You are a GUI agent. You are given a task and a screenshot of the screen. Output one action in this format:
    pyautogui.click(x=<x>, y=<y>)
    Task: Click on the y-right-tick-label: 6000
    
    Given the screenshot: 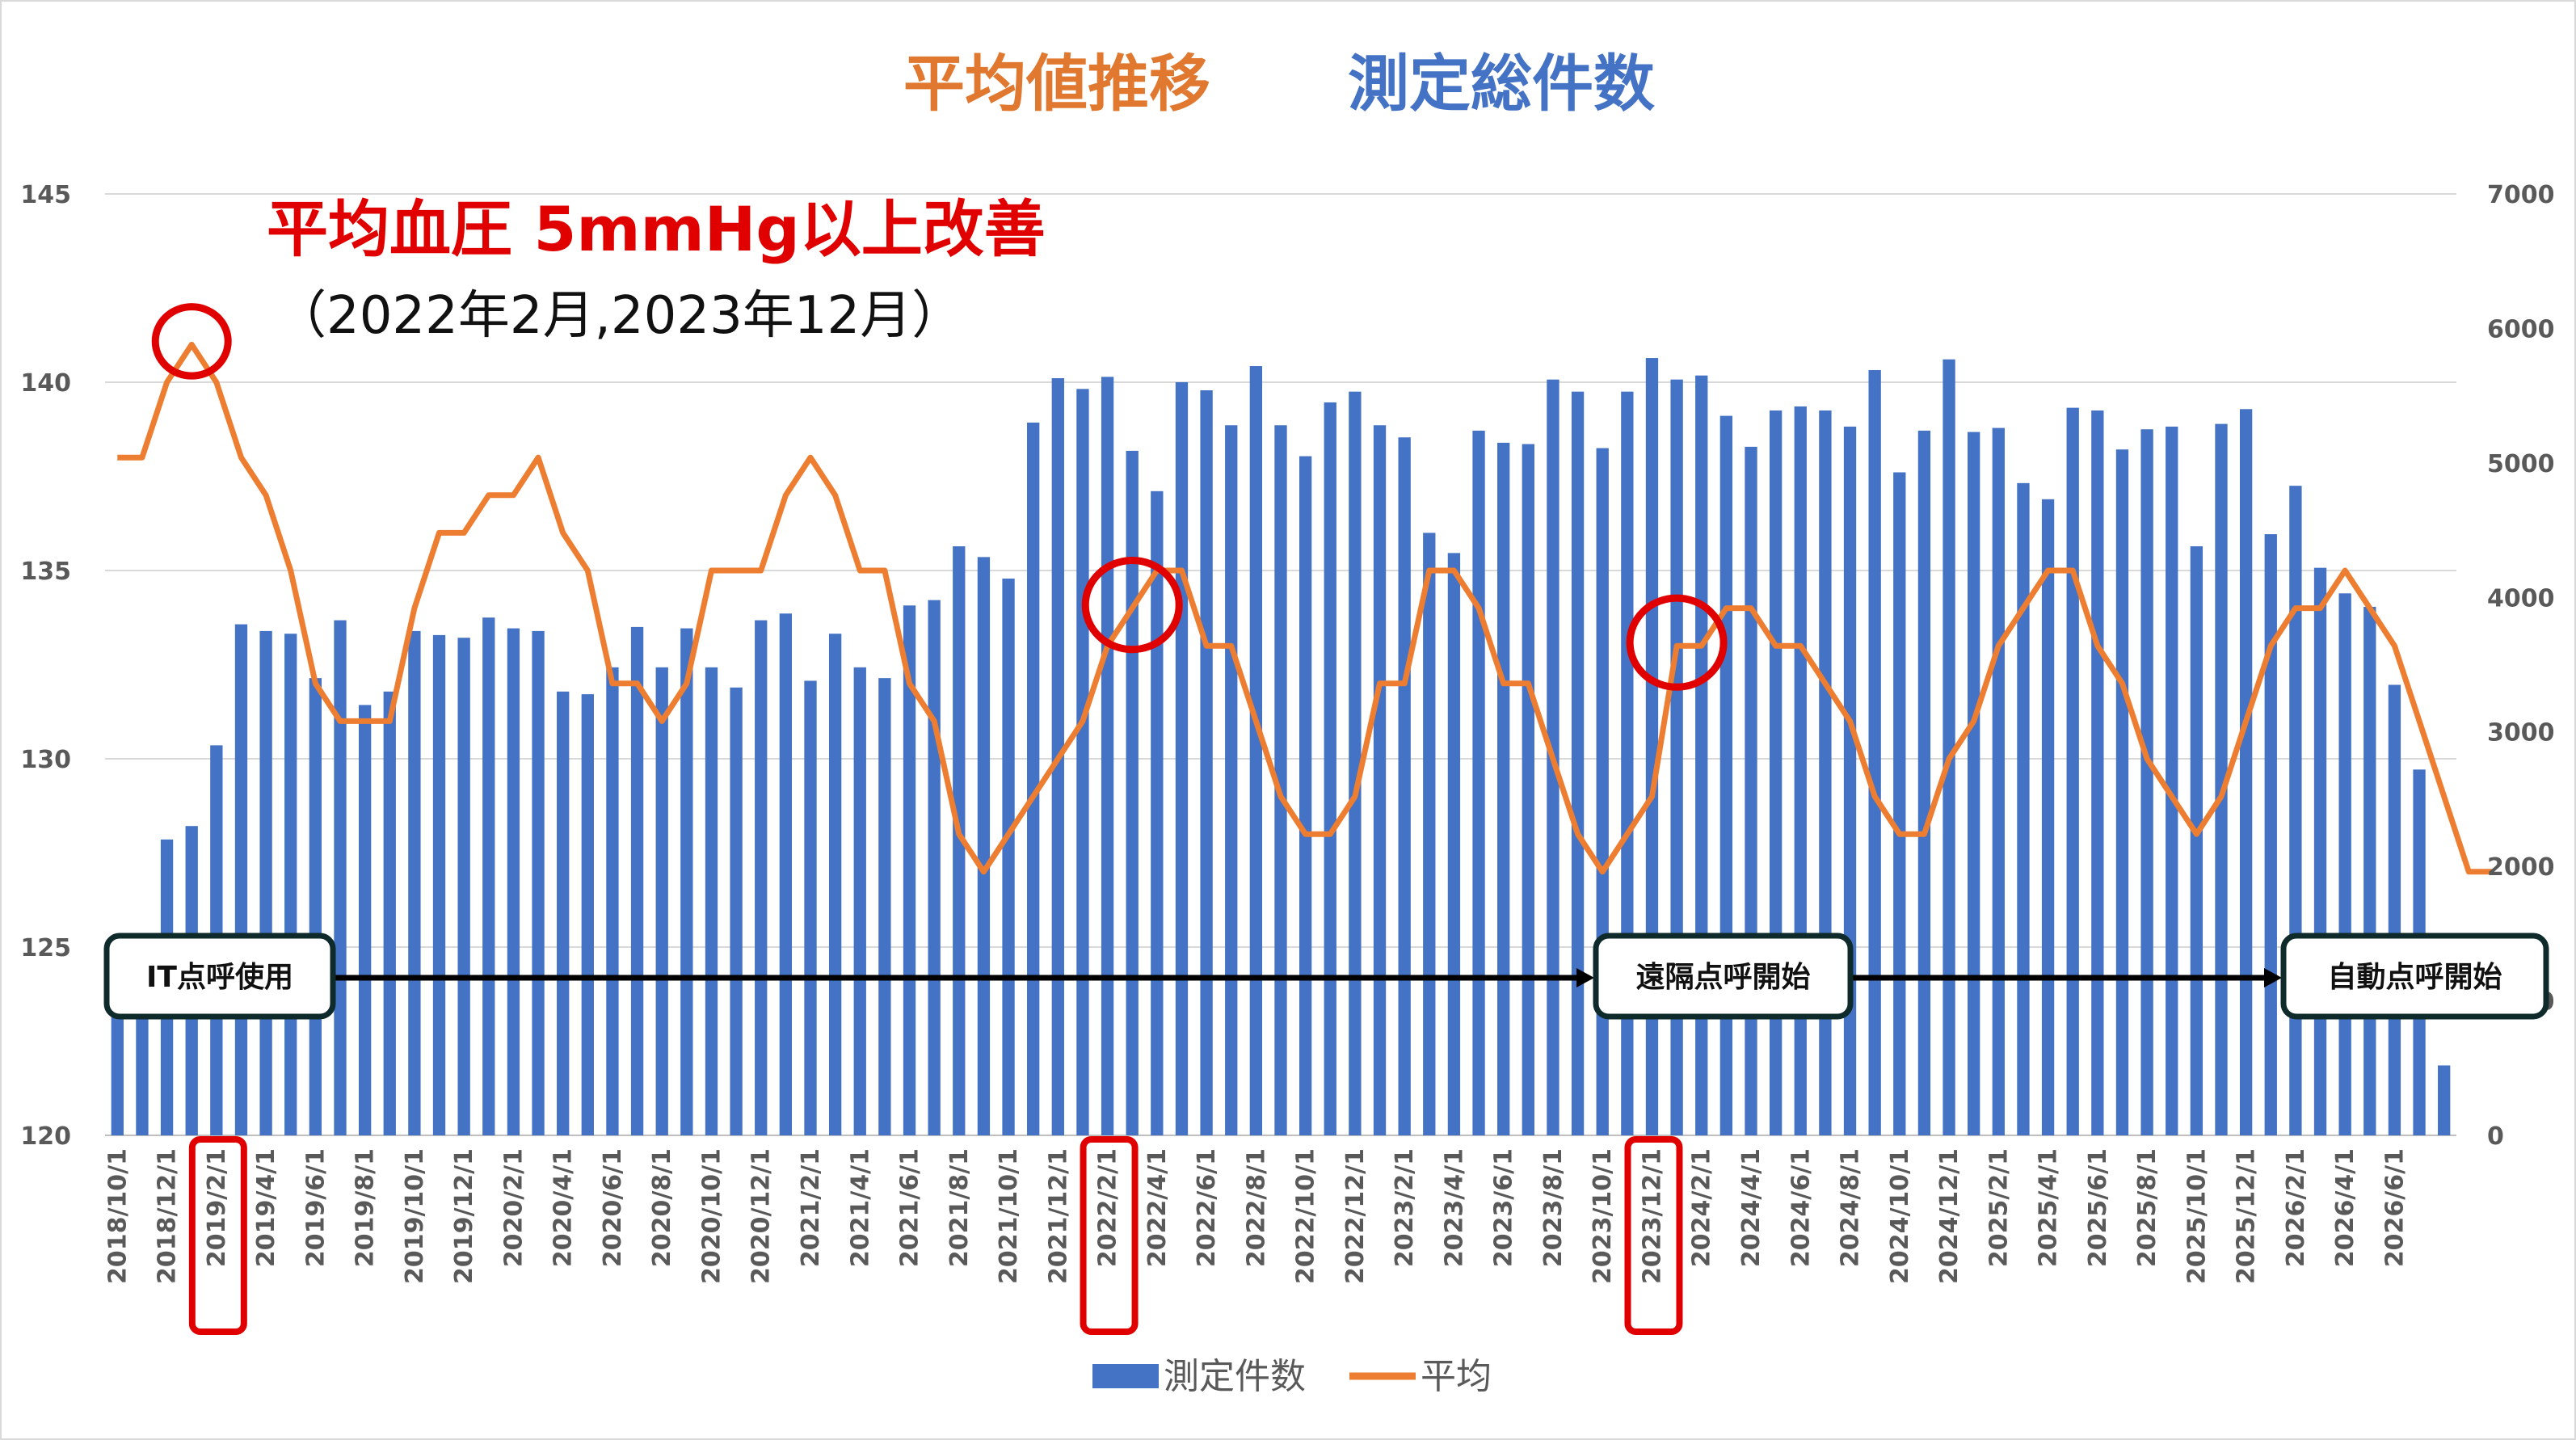 What is the action you would take?
    pyautogui.click(x=2521, y=329)
    